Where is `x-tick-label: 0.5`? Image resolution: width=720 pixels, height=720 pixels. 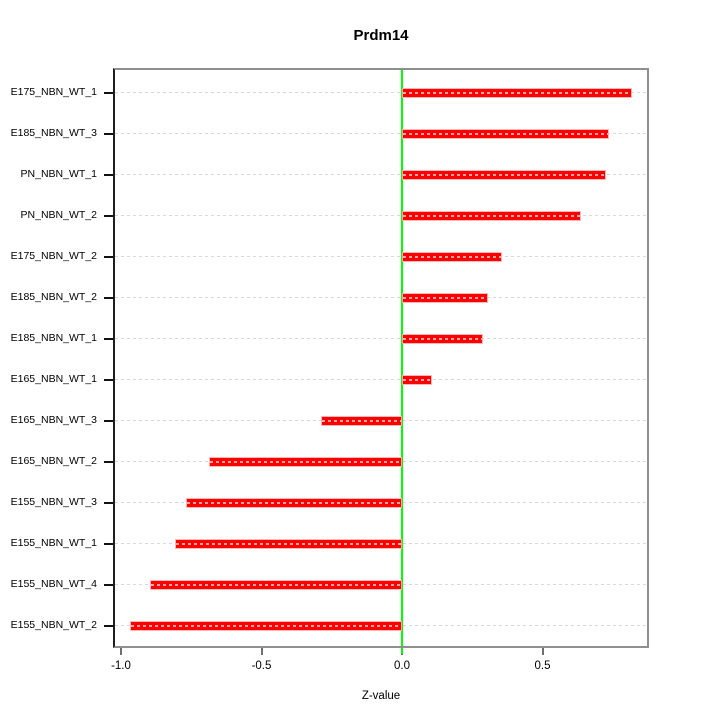
x-tick-label: 0.5 is located at coordinates (542, 666).